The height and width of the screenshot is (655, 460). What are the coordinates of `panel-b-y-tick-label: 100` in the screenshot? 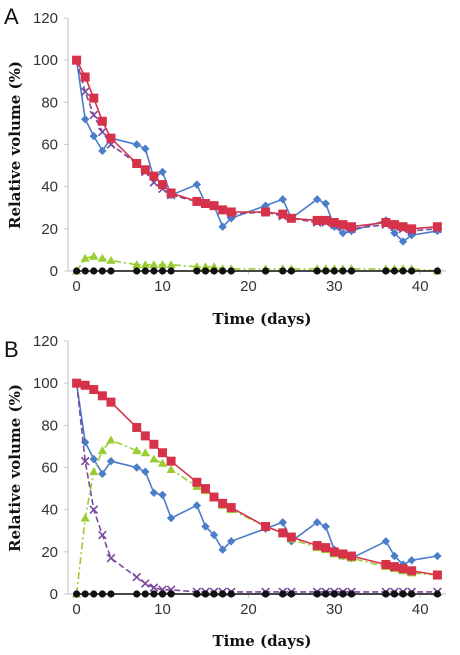 It's located at (45, 383).